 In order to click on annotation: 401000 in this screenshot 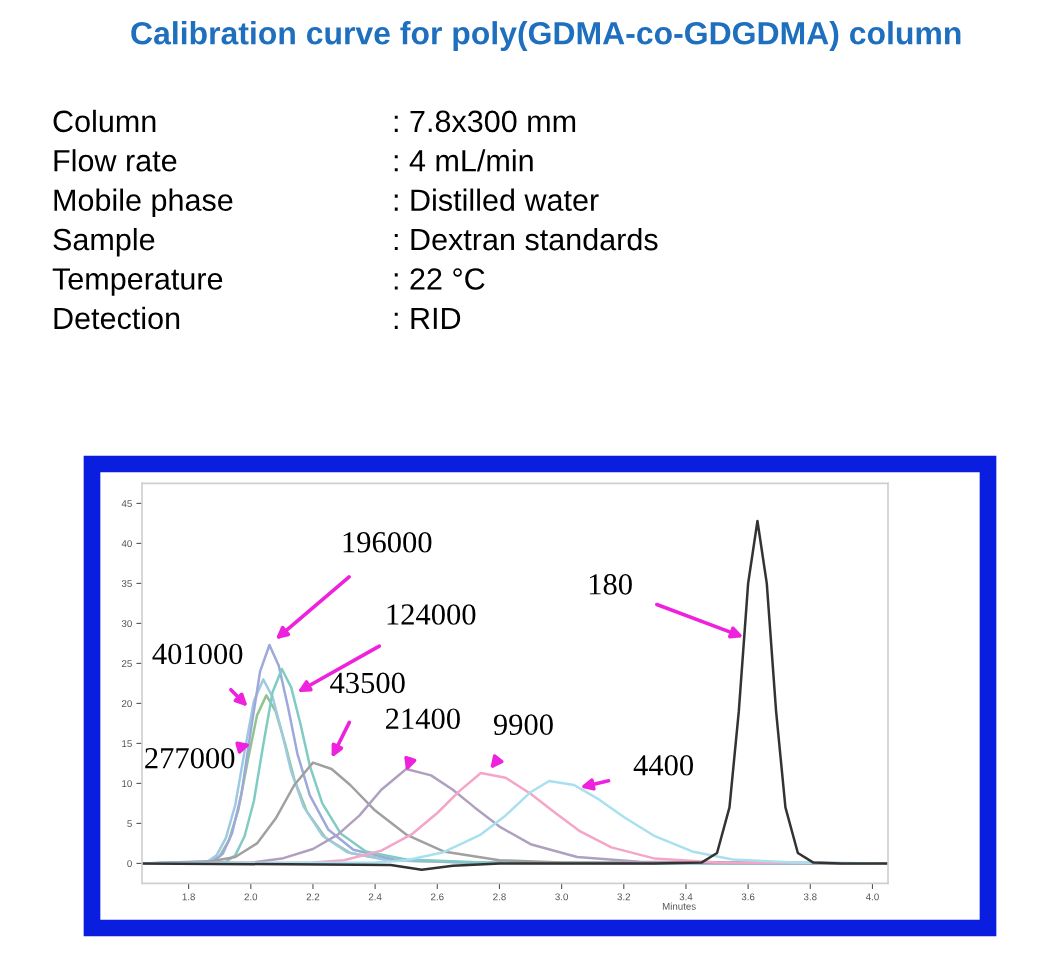, I will do `click(197, 654)`.